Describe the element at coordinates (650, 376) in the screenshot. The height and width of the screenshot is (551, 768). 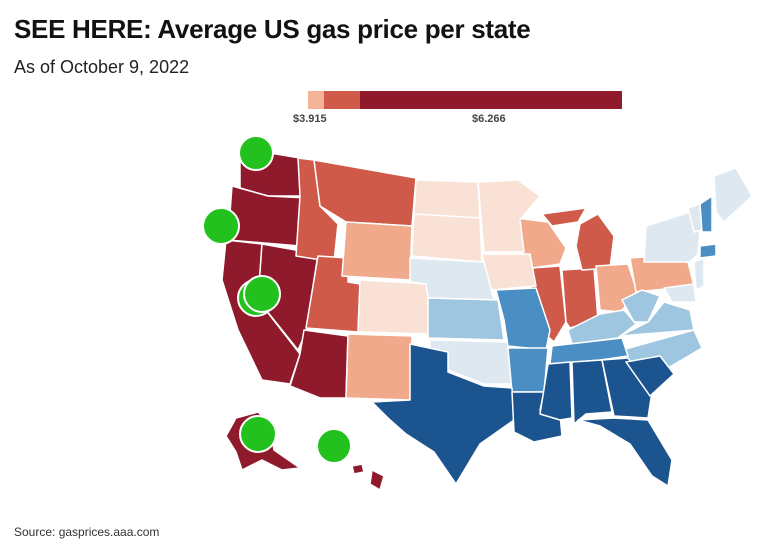
I see `state-south-carolina` at that location.